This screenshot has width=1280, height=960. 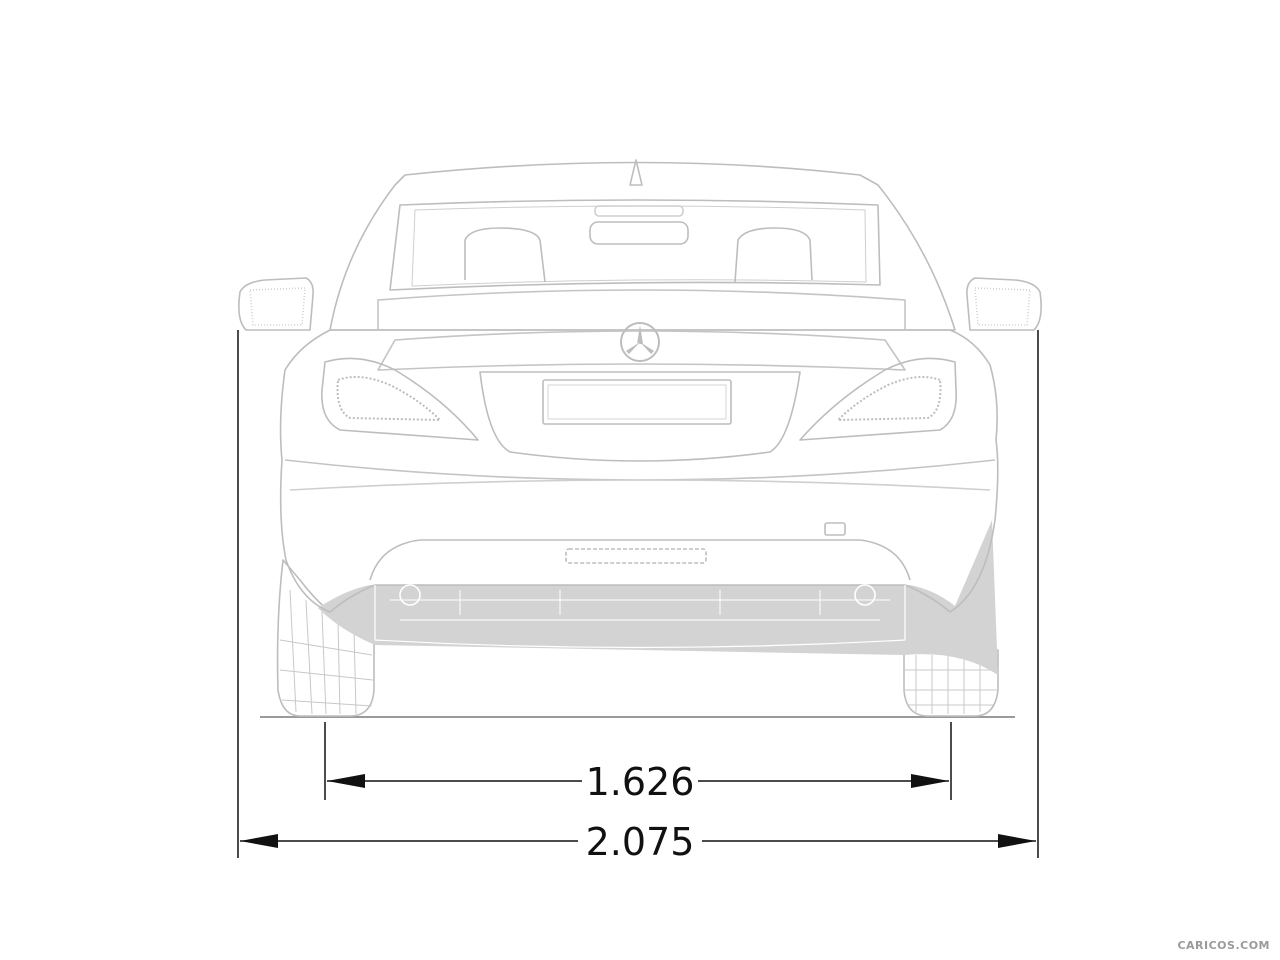 I want to click on left-side-mirror, so click(x=276, y=304).